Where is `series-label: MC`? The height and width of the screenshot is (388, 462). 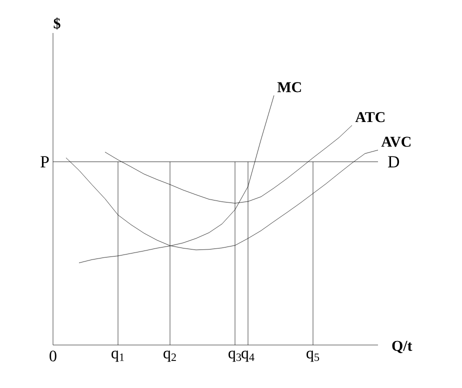
series-label: MC is located at coordinates (289, 87).